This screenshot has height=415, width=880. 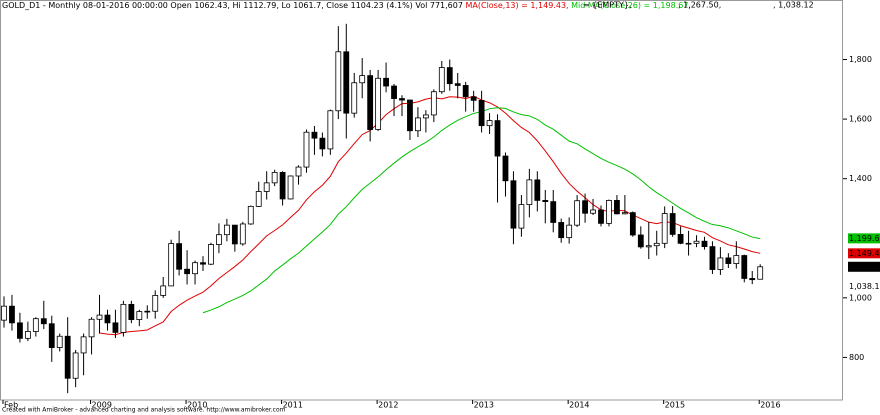 I want to click on header-segment: MA(Close,13) = 1,149.43,, so click(x=518, y=5).